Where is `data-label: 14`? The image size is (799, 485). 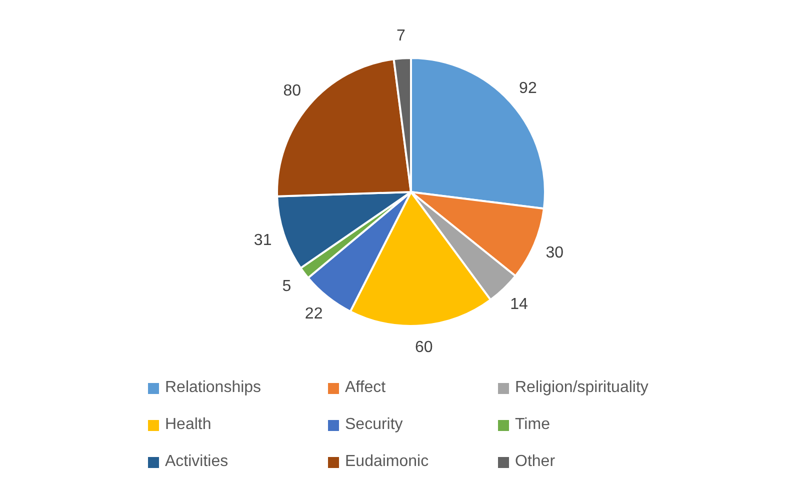
data-label: 14 is located at coordinates (519, 304).